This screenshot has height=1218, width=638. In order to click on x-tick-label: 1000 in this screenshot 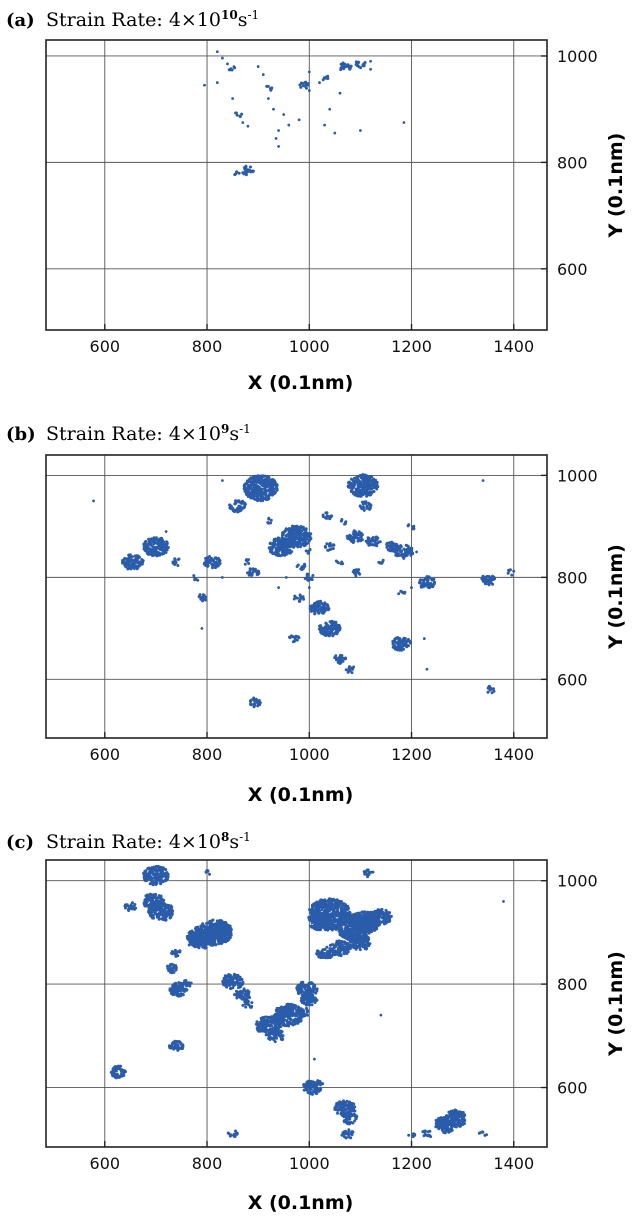, I will do `click(309, 754)`.